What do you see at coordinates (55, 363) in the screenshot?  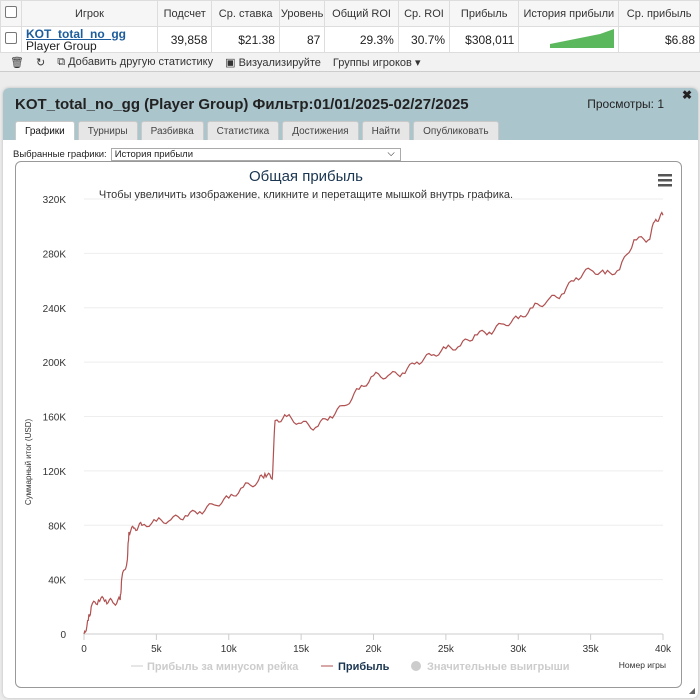 I see `y-tick-label: 200K` at bounding box center [55, 363].